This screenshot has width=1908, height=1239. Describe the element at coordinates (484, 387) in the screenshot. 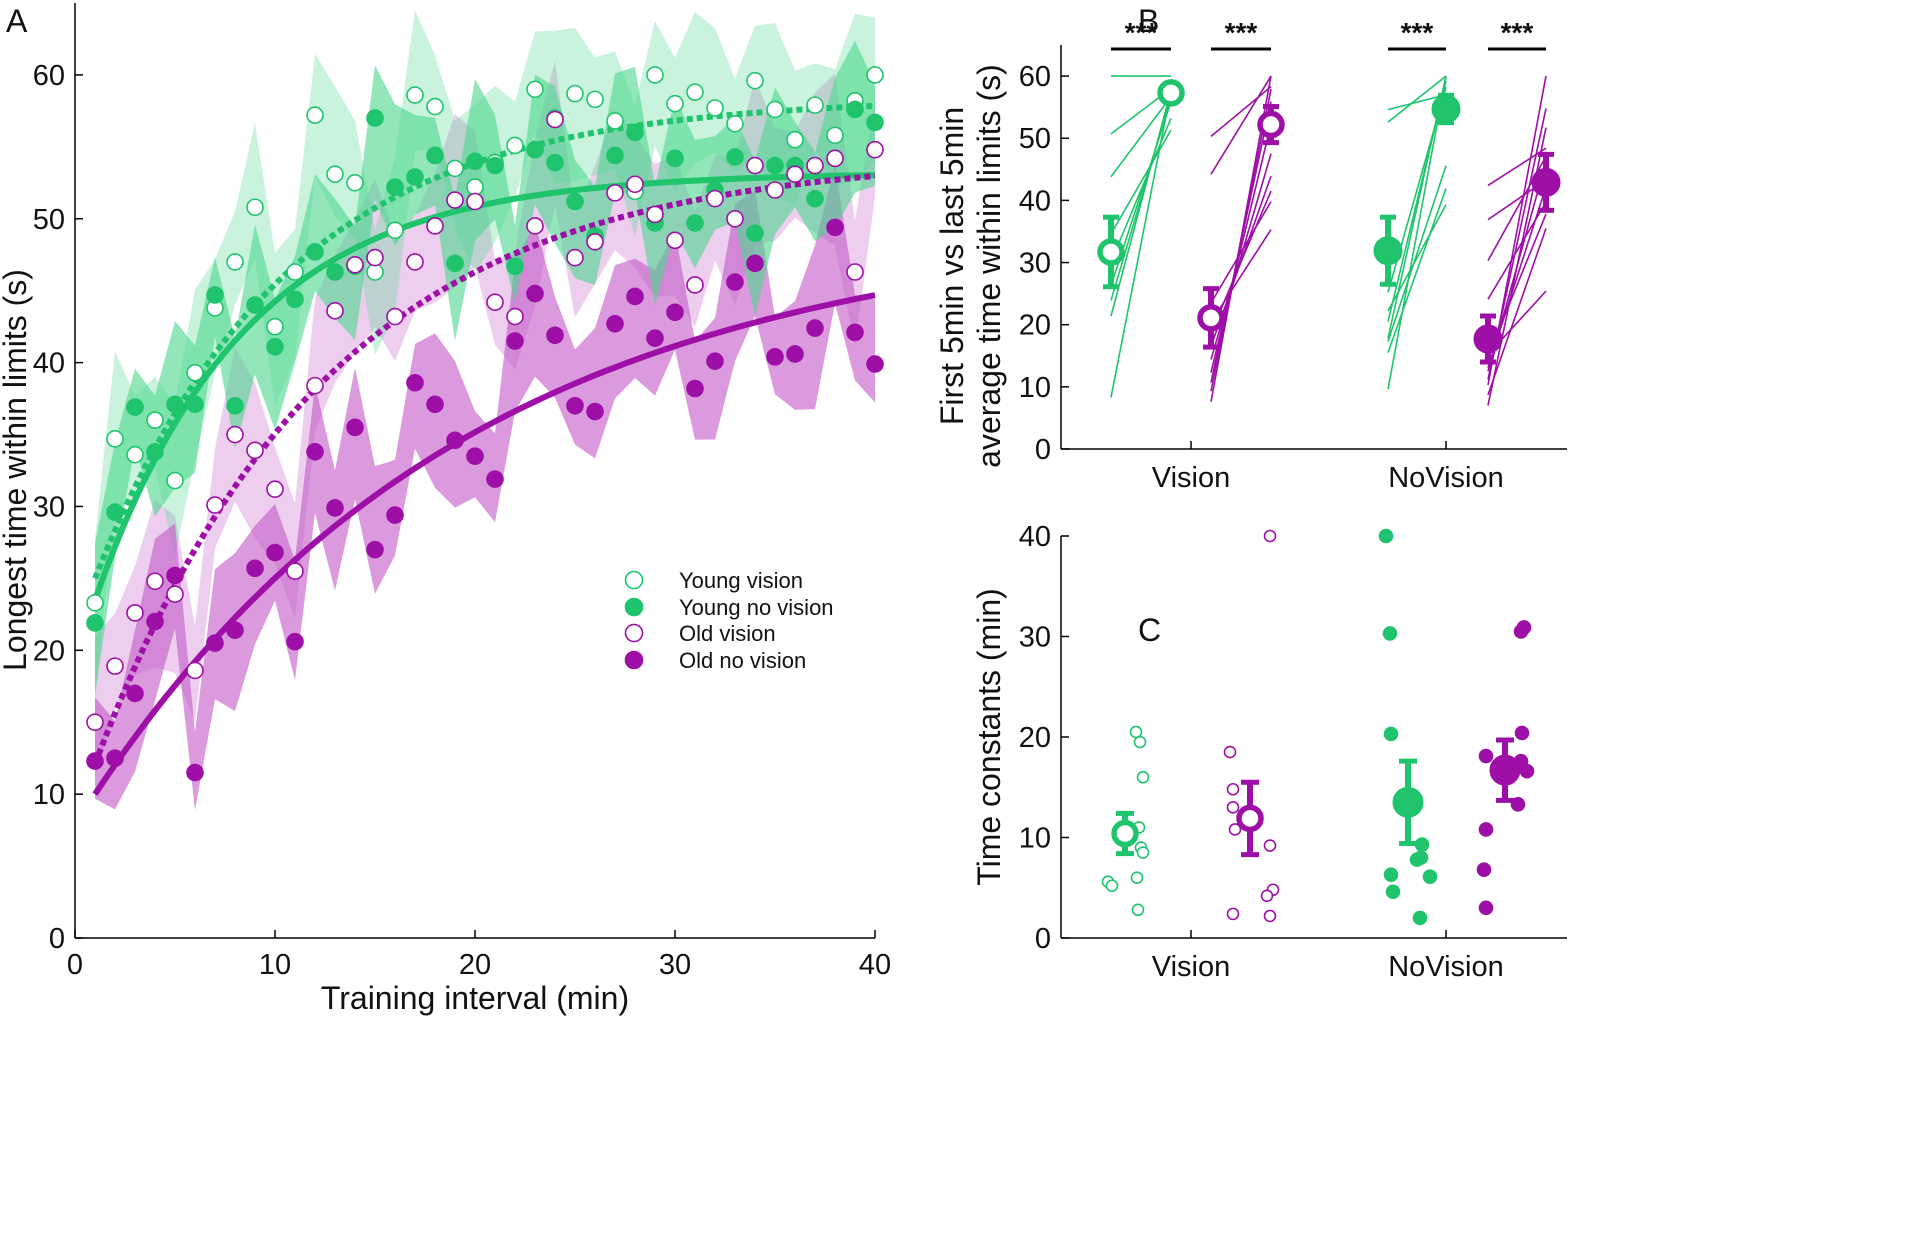

I see `fit-curve-young-no-vision` at that location.